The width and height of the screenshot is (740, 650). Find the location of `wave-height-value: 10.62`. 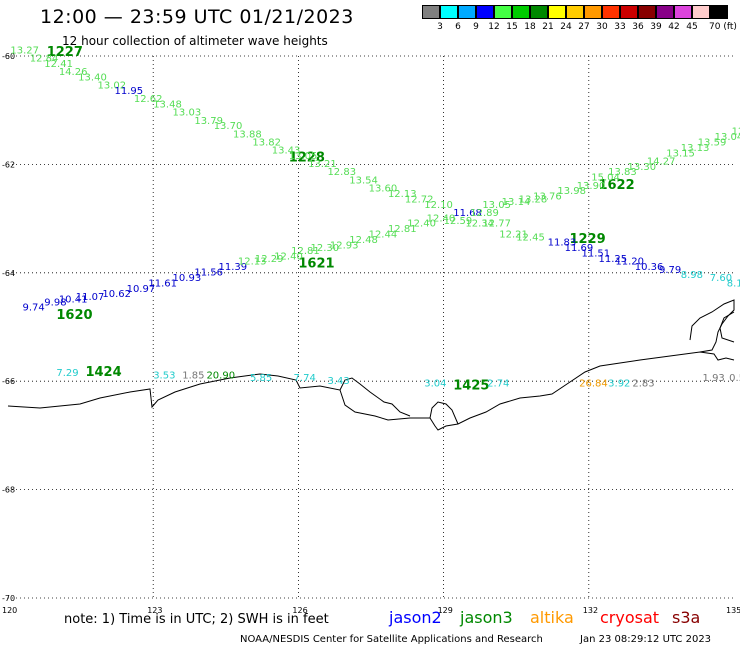

wave-height-value: 10.62 is located at coordinates (116, 294).